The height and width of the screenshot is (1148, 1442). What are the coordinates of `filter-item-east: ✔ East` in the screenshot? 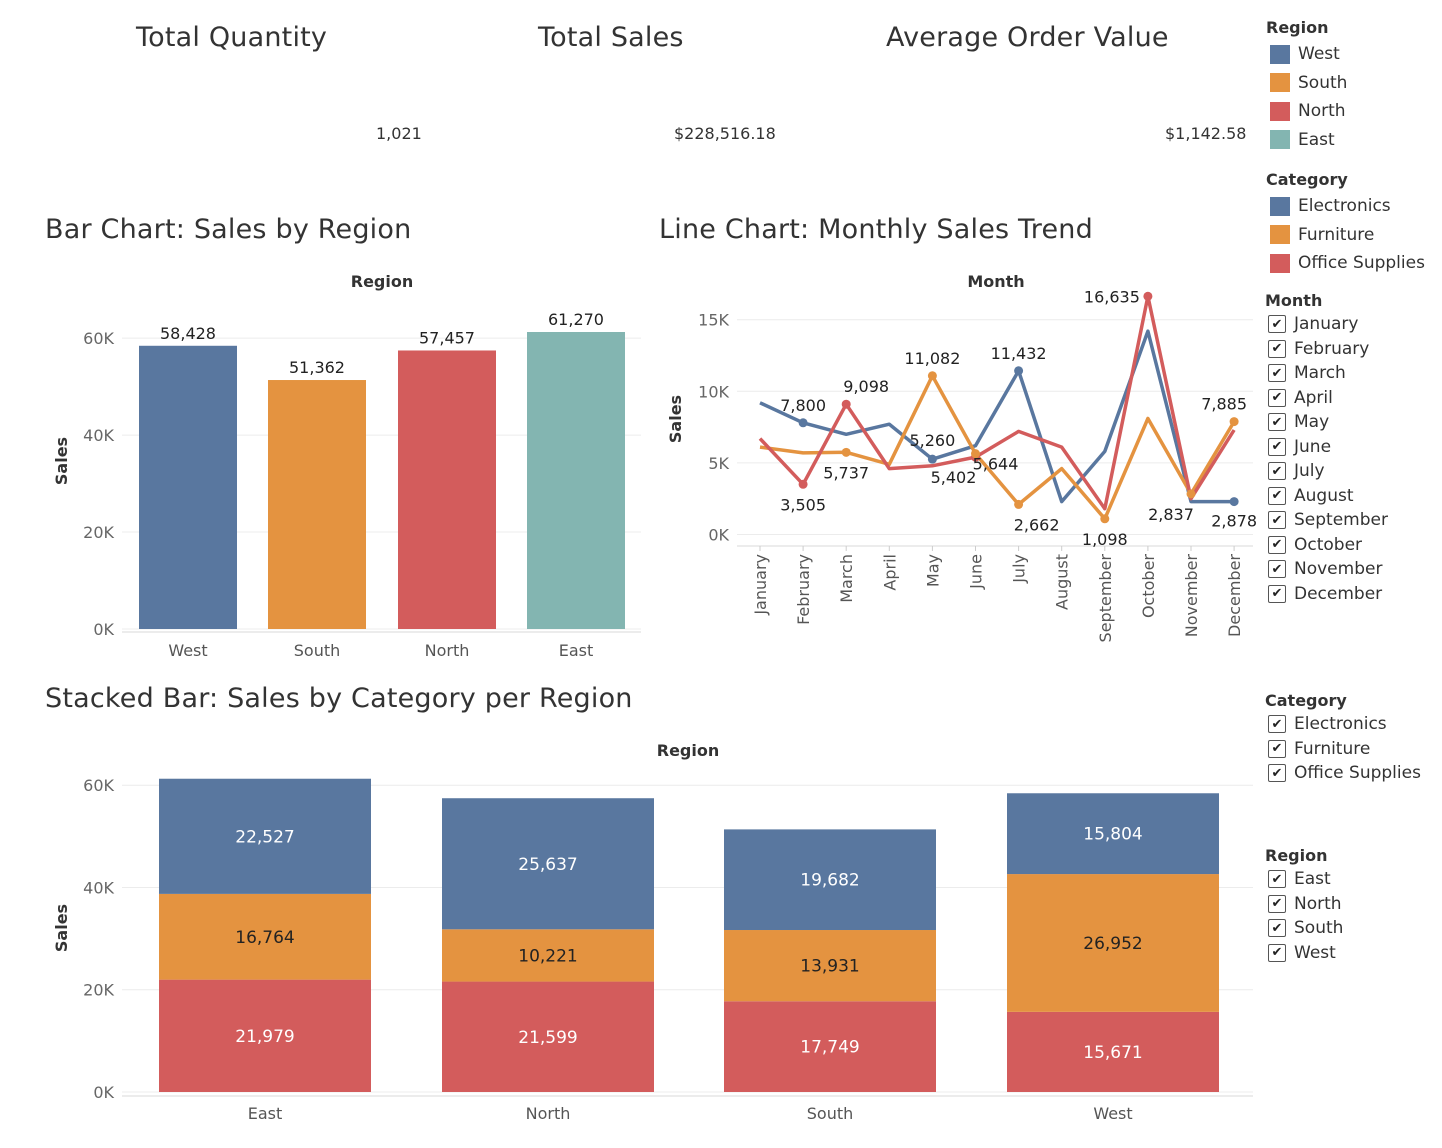 It's located at (1304, 879).